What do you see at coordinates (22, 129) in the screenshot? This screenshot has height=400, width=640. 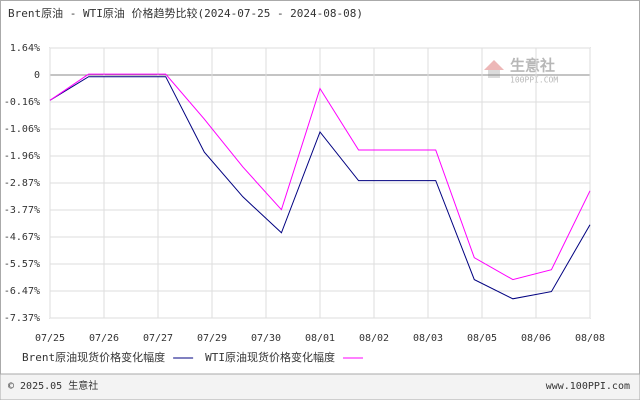 I see `y-tick-label: -1.06%` at bounding box center [22, 129].